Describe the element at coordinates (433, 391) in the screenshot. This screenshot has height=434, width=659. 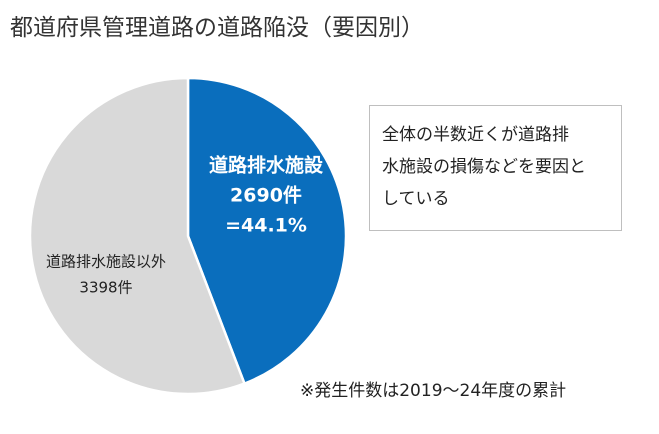
I see `footnote: ※発生件数は2019～24年度の累計` at that location.